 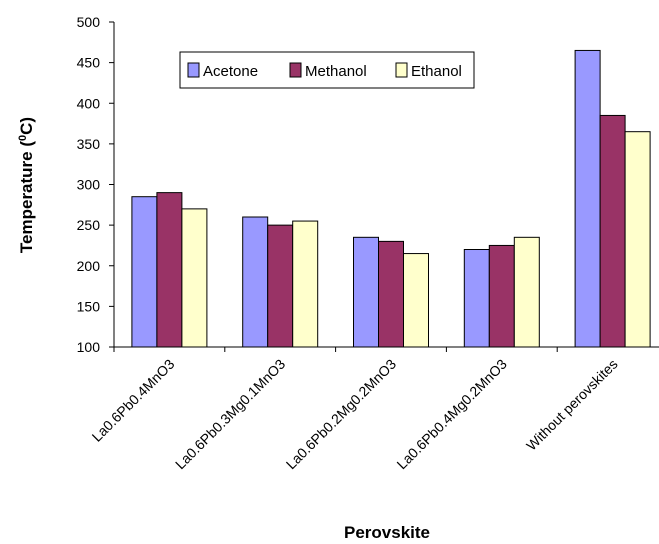 I want to click on y-axis-title-sup: 0, so click(x=23, y=138).